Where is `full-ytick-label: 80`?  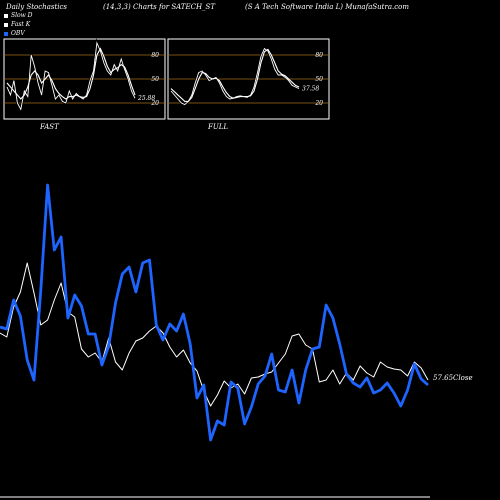 full-ytick-label: 80 is located at coordinates (319, 55).